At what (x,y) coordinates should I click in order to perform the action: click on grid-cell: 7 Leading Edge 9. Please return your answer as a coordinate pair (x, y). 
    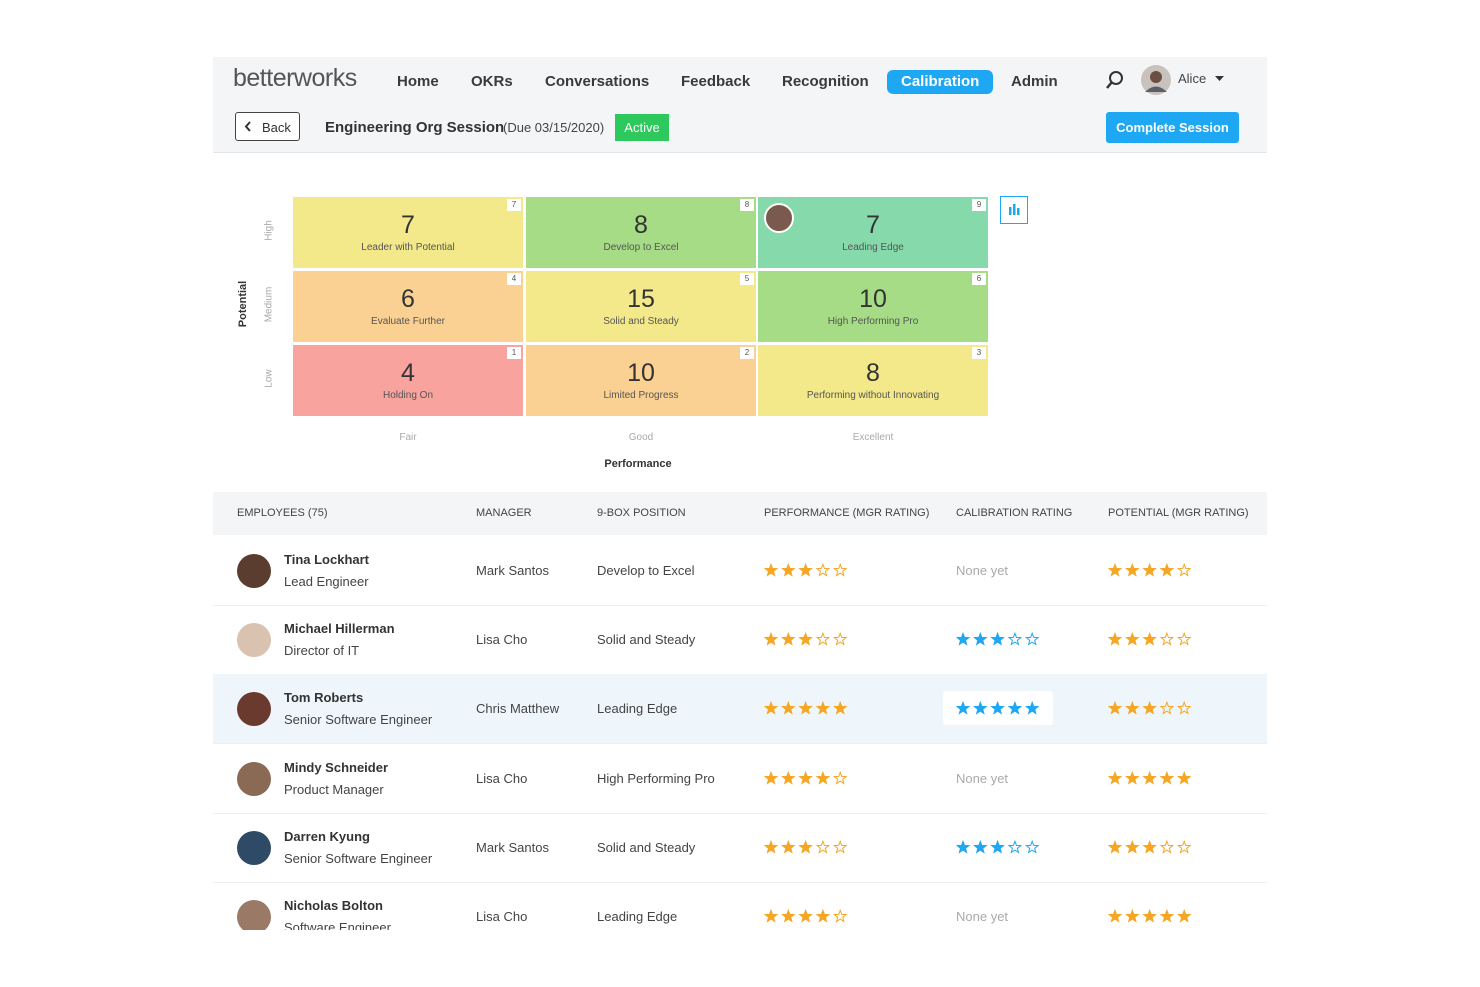
    Looking at the image, I should click on (873, 232).